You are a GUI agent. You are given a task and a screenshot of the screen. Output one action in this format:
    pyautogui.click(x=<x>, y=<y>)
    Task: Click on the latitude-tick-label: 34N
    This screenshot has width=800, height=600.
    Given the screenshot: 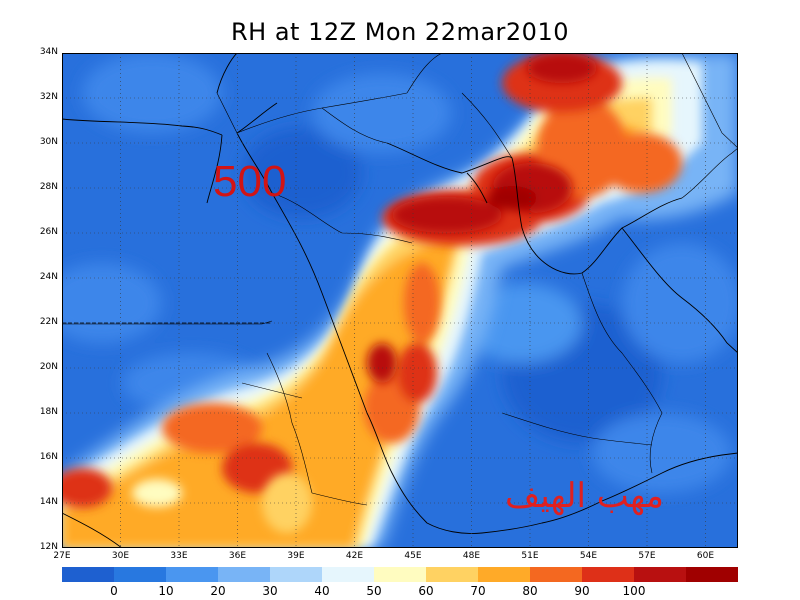 What is the action you would take?
    pyautogui.click(x=48, y=52)
    